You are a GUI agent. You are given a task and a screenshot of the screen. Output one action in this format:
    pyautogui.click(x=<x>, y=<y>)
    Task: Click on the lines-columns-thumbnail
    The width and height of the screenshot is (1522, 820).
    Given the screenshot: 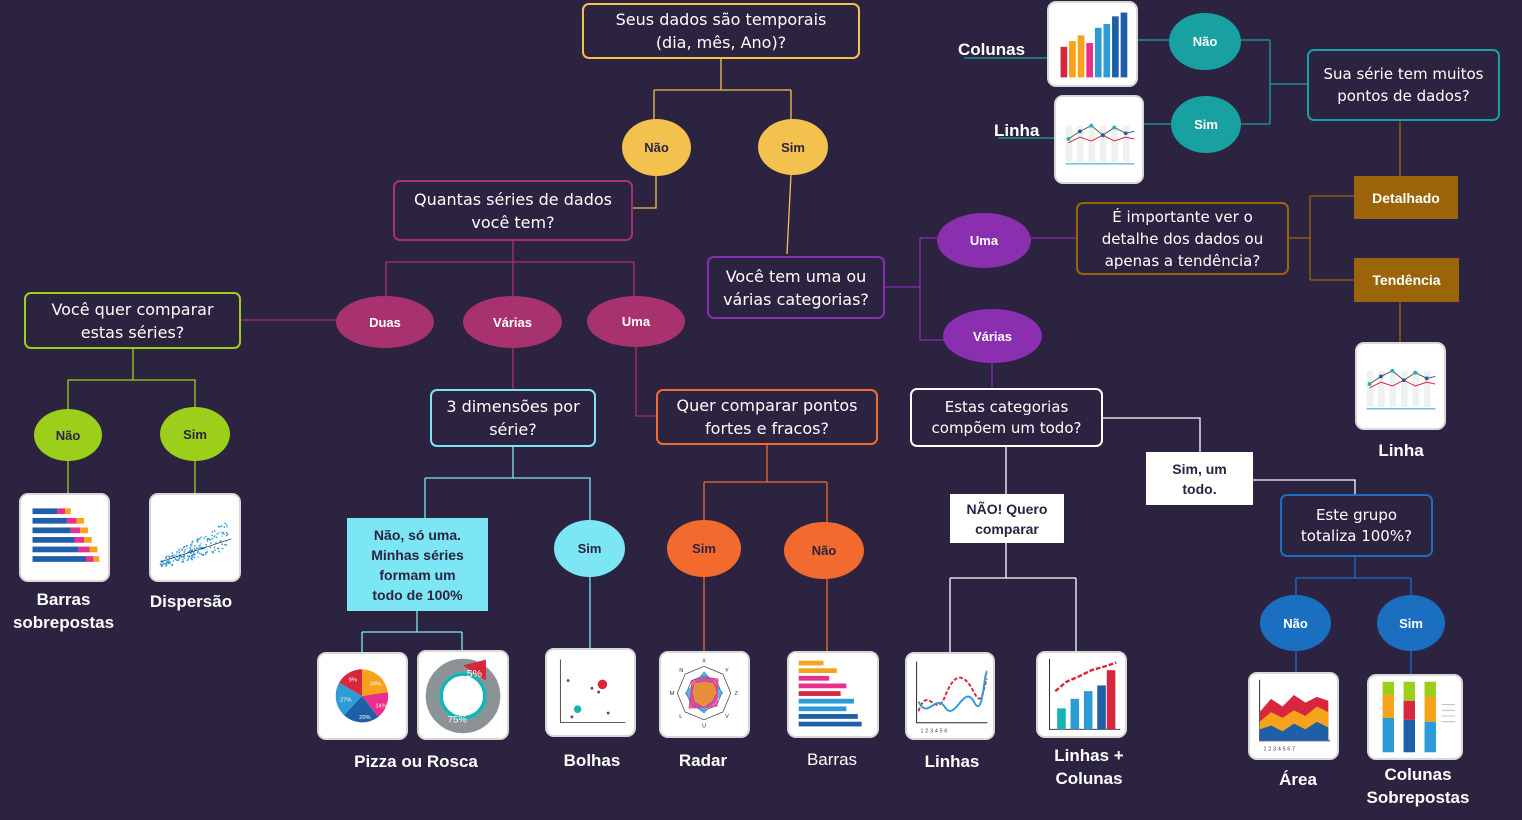 What is the action you would take?
    pyautogui.click(x=1081, y=694)
    